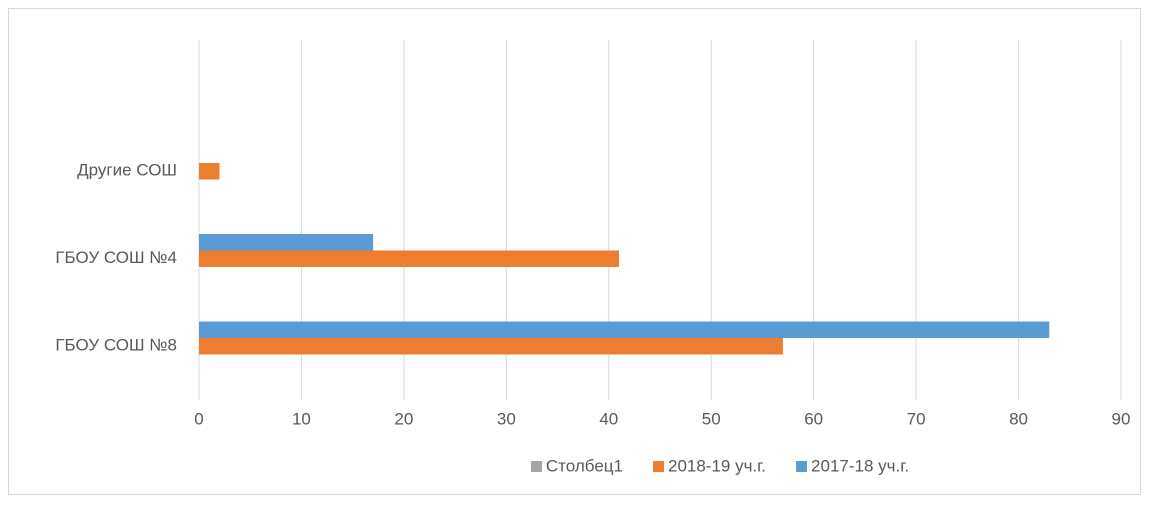 The height and width of the screenshot is (508, 1149). I want to click on legend-label: Столбец1, so click(584, 465).